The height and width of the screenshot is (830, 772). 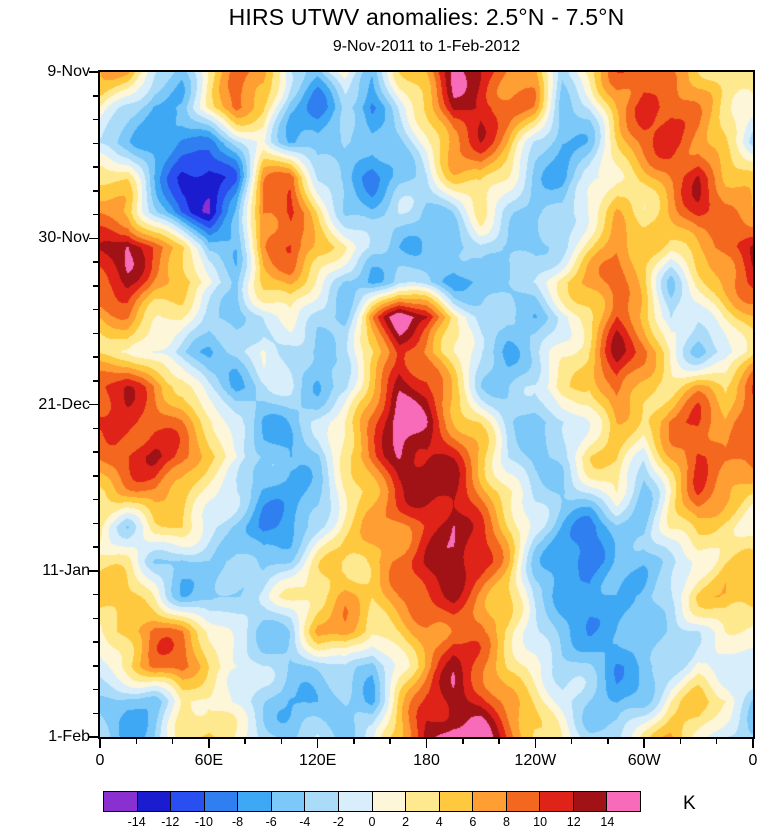 I want to click on y-tick-label: 1-Feb, so click(x=69, y=736).